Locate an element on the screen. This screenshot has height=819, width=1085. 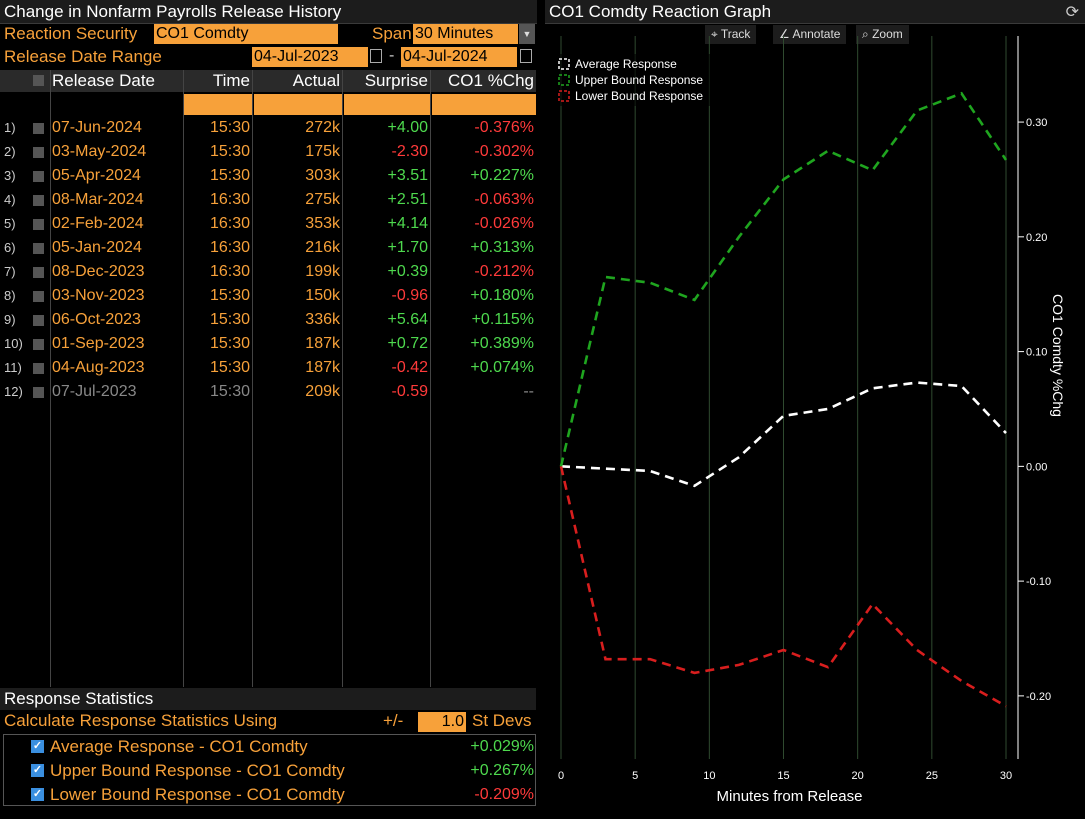
stats-row: ✓ Average Response - CO1 Comdty +0.029% is located at coordinates (268, 747).